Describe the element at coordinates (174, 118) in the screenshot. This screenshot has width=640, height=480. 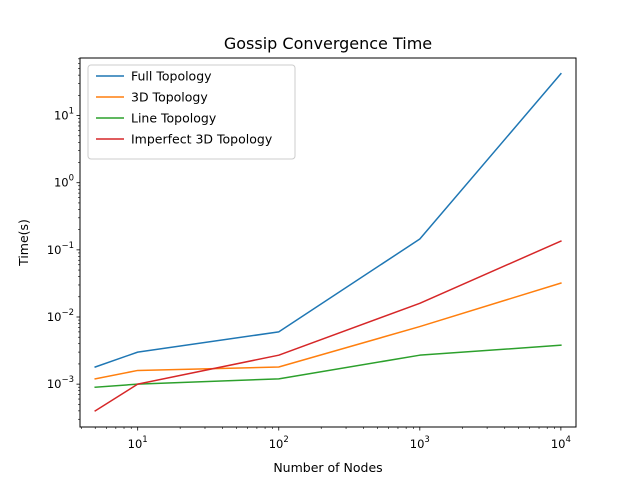
I see `legend-label: Line Topology` at that location.